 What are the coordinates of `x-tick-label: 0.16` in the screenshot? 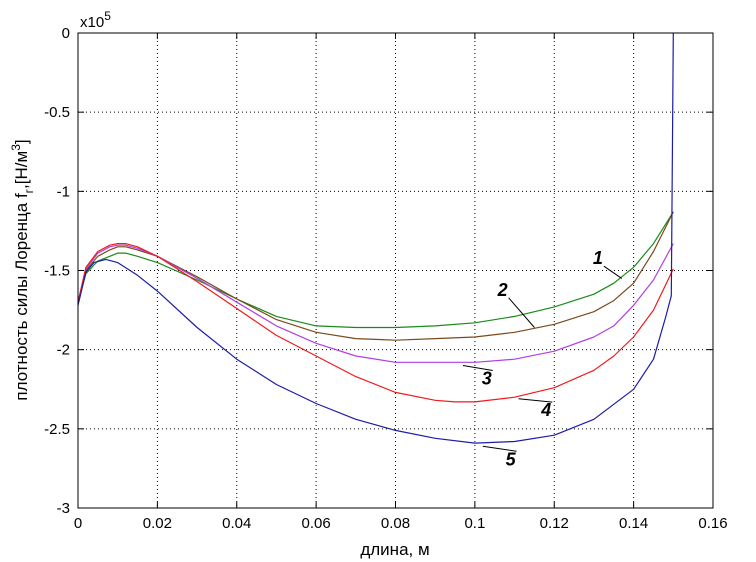 It's located at (712, 523).